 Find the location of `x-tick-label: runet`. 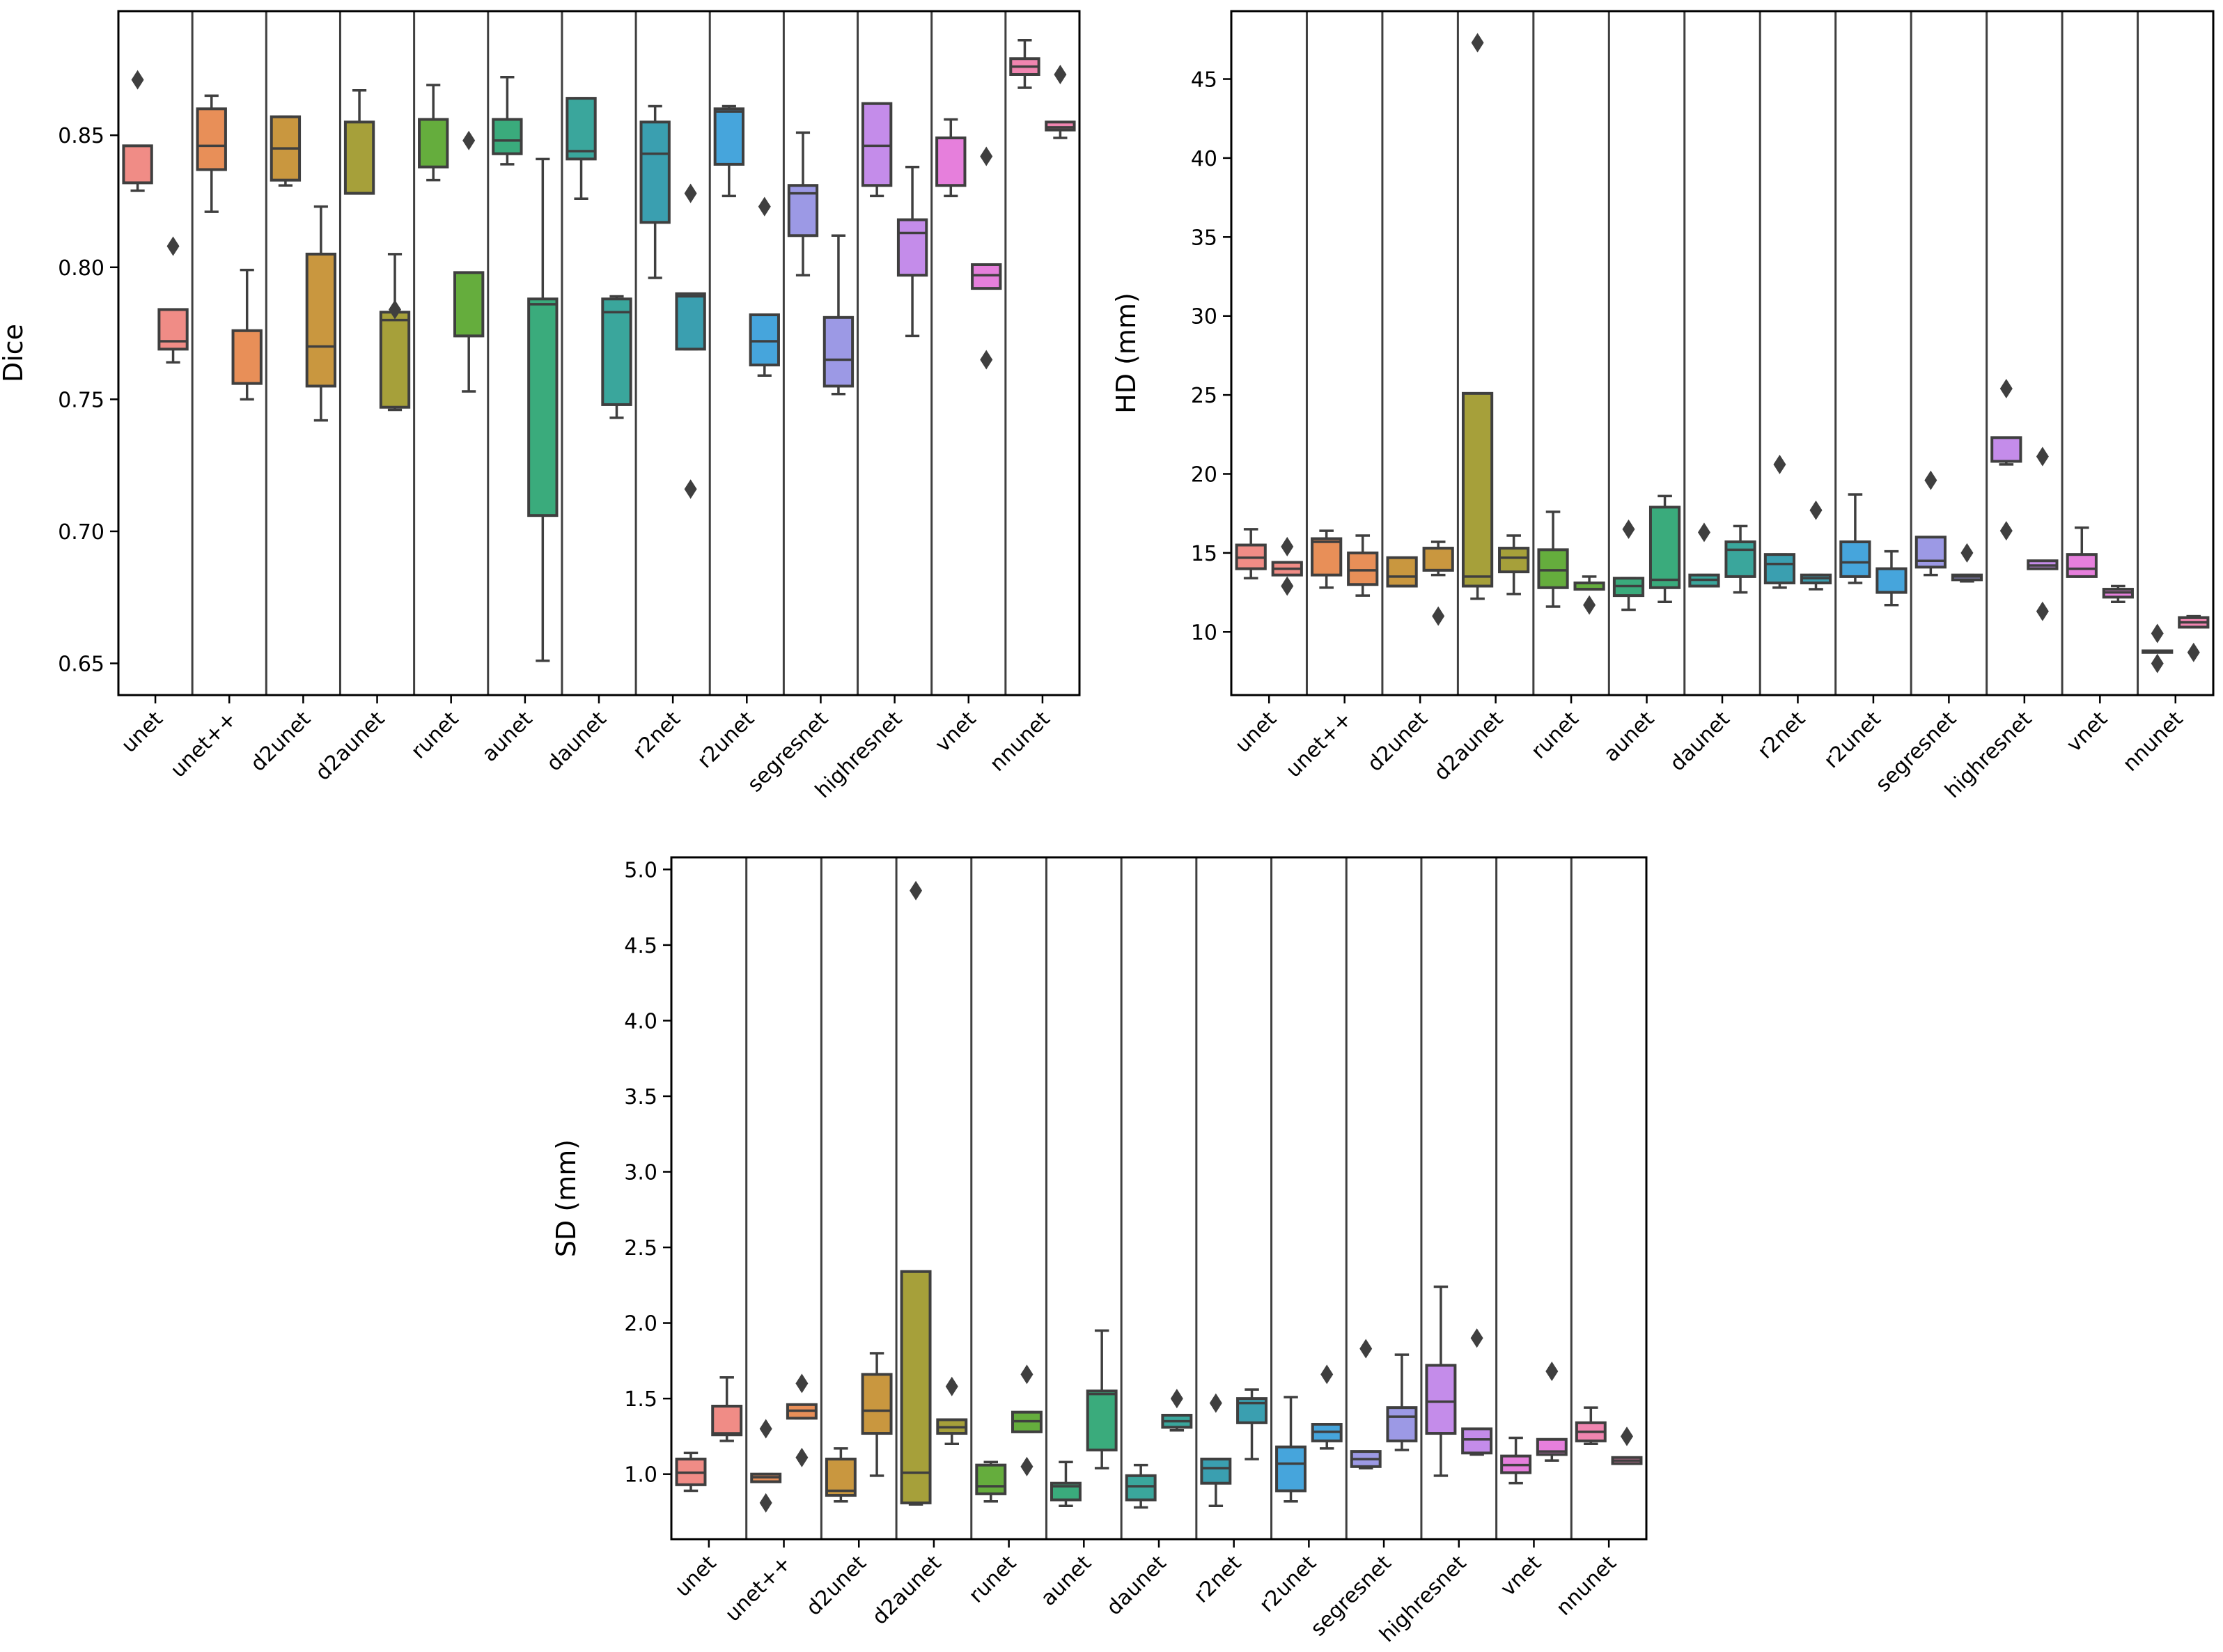

x-tick-label: runet is located at coordinates (1555, 735).